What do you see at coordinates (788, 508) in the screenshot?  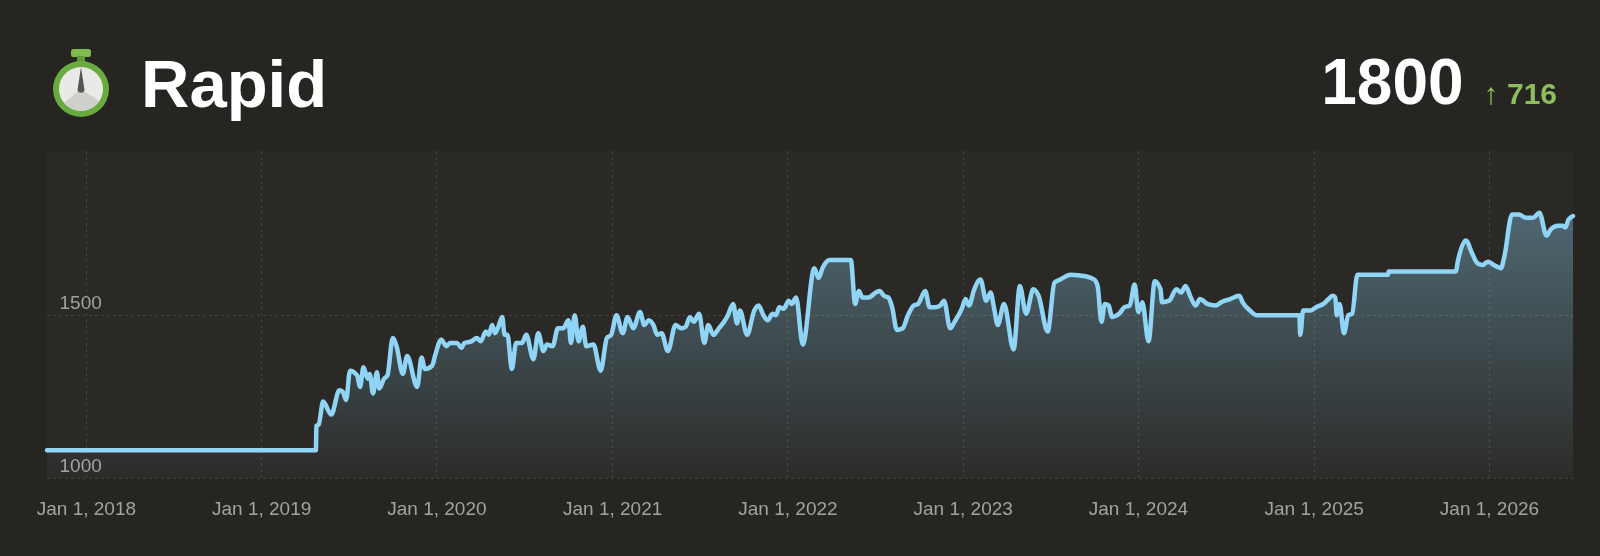 I see `x-tick-label: Jan 1, 2022` at bounding box center [788, 508].